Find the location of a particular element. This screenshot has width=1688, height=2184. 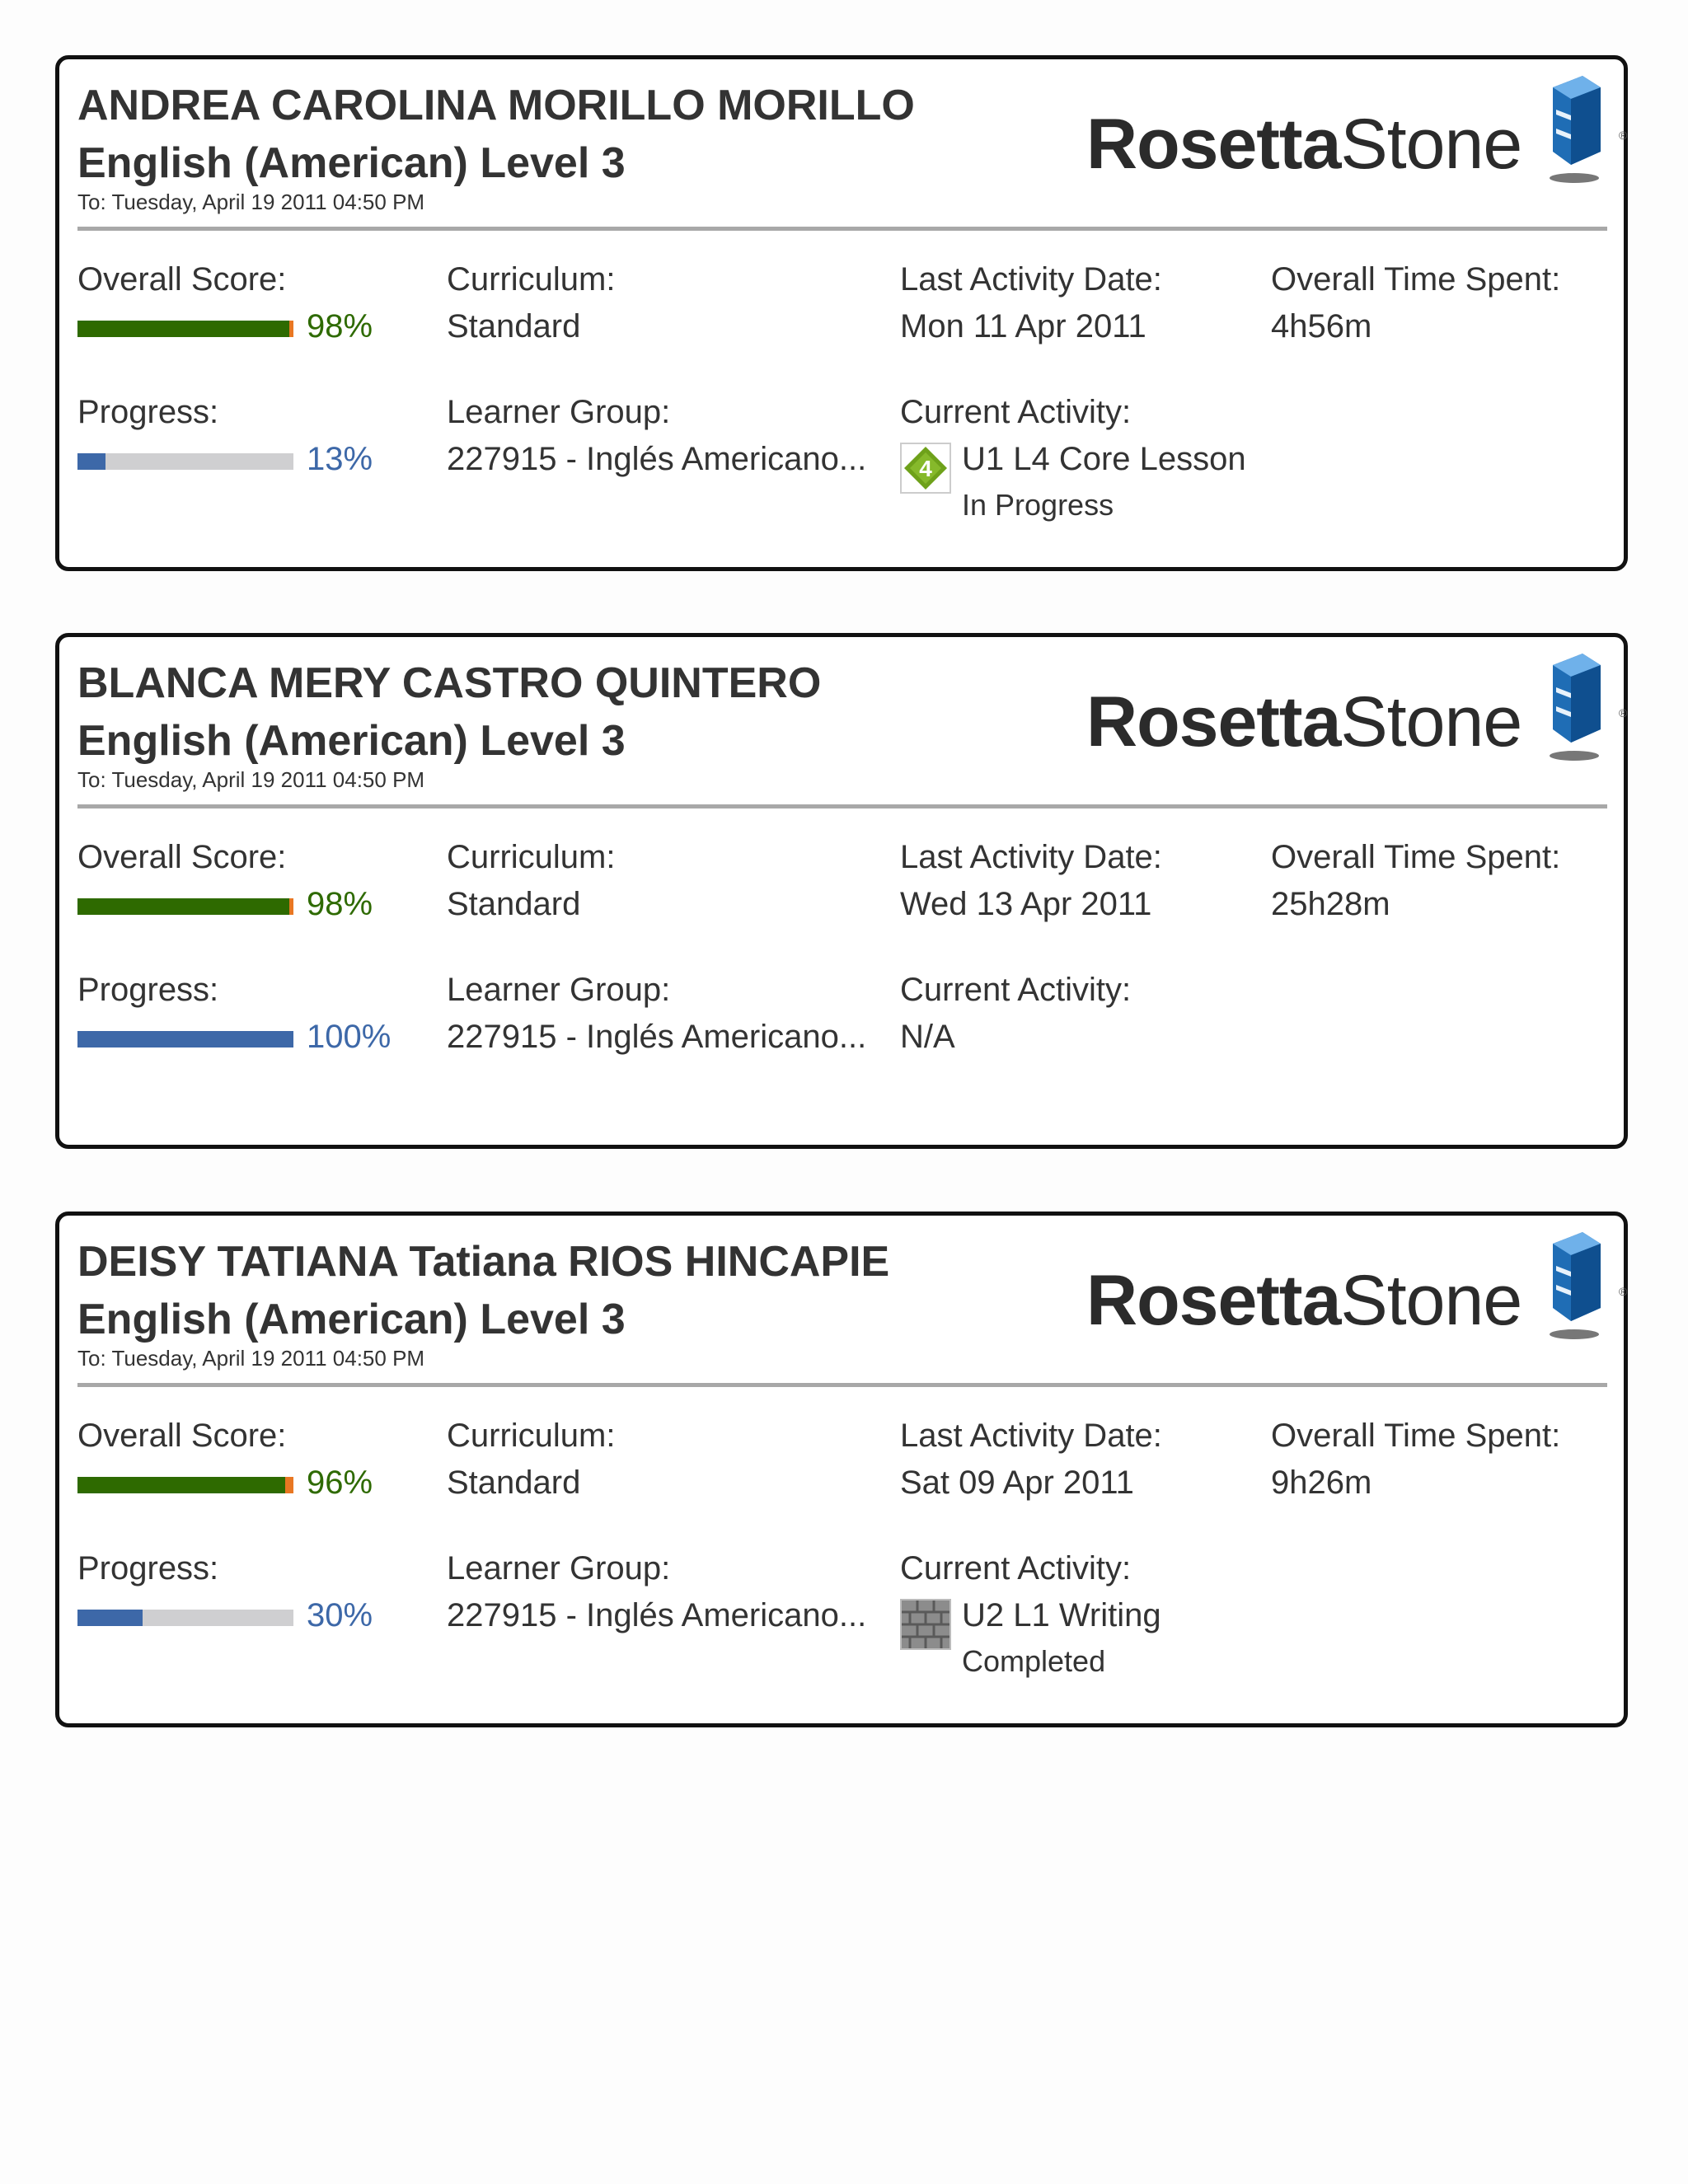

svg-text: 4 is located at coordinates (926, 468).